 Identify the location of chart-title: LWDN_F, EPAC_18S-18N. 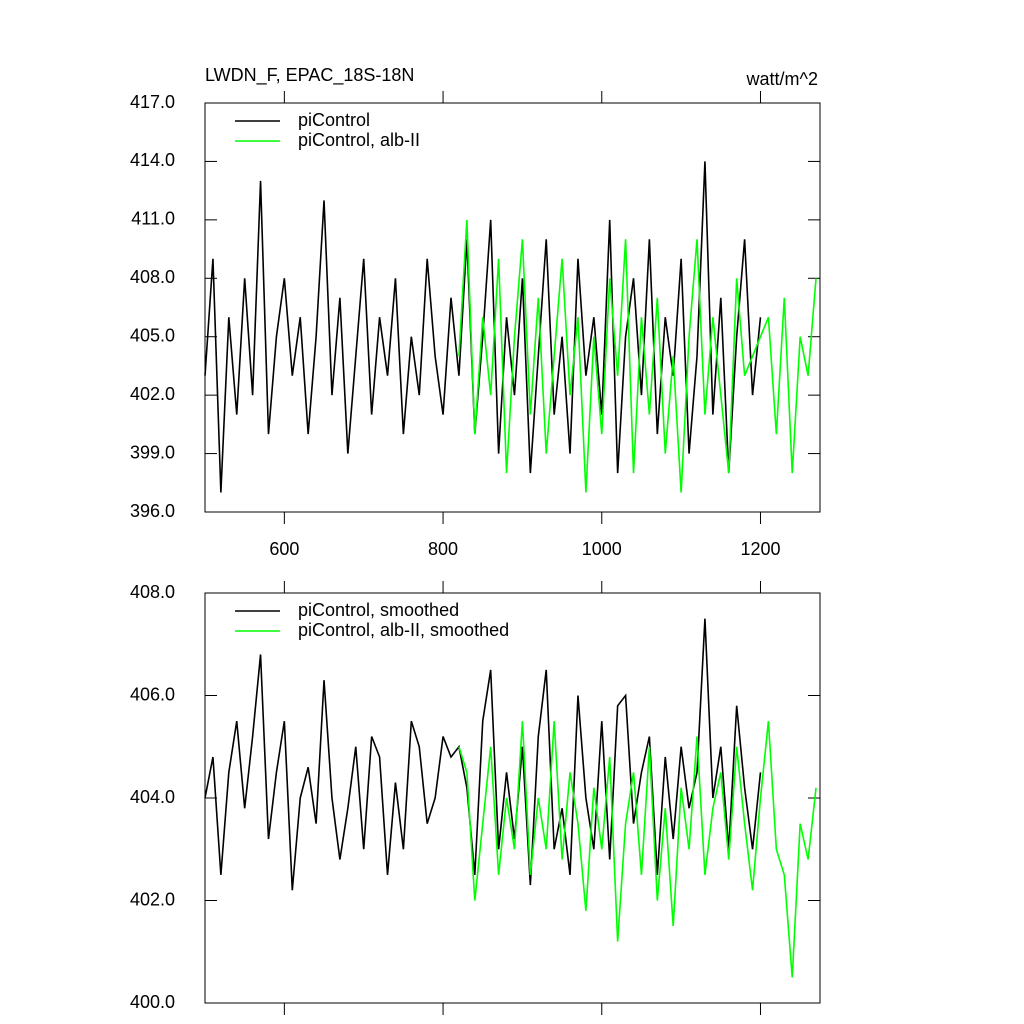
(309, 75).